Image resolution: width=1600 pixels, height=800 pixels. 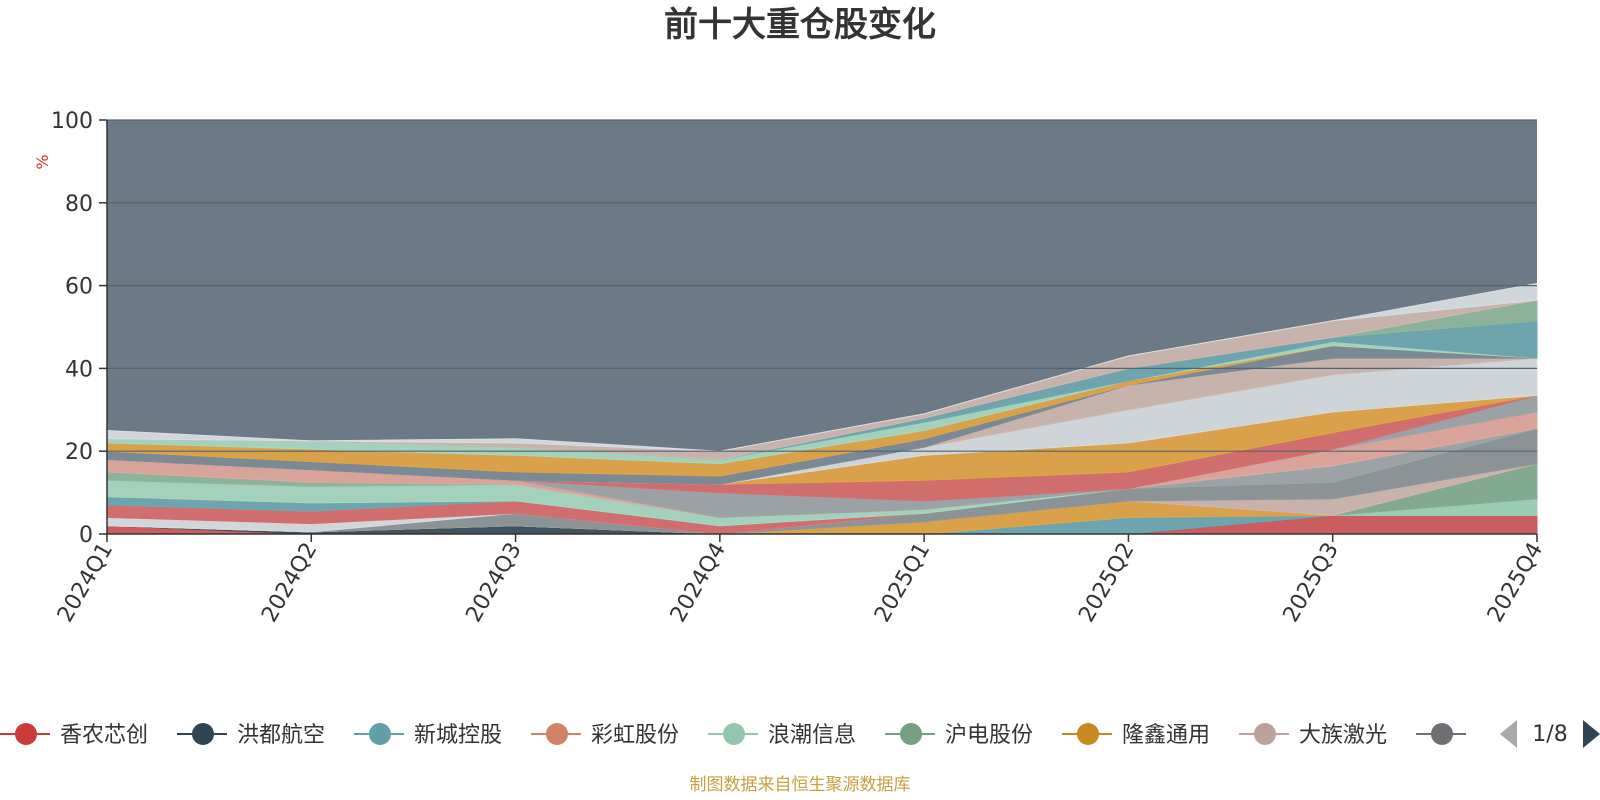 What do you see at coordinates (1166, 735) in the screenshot?
I see `legend-label: 隆鑫通用` at bounding box center [1166, 735].